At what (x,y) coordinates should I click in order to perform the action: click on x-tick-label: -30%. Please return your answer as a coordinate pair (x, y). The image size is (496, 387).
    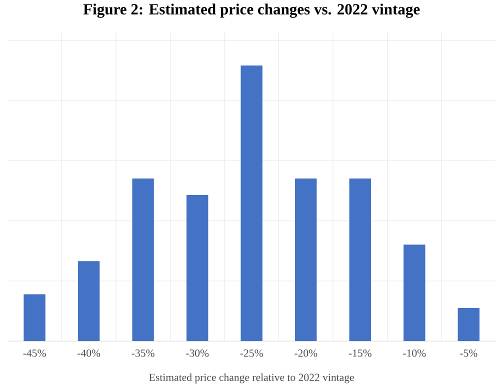
    Looking at the image, I should click on (197, 353).